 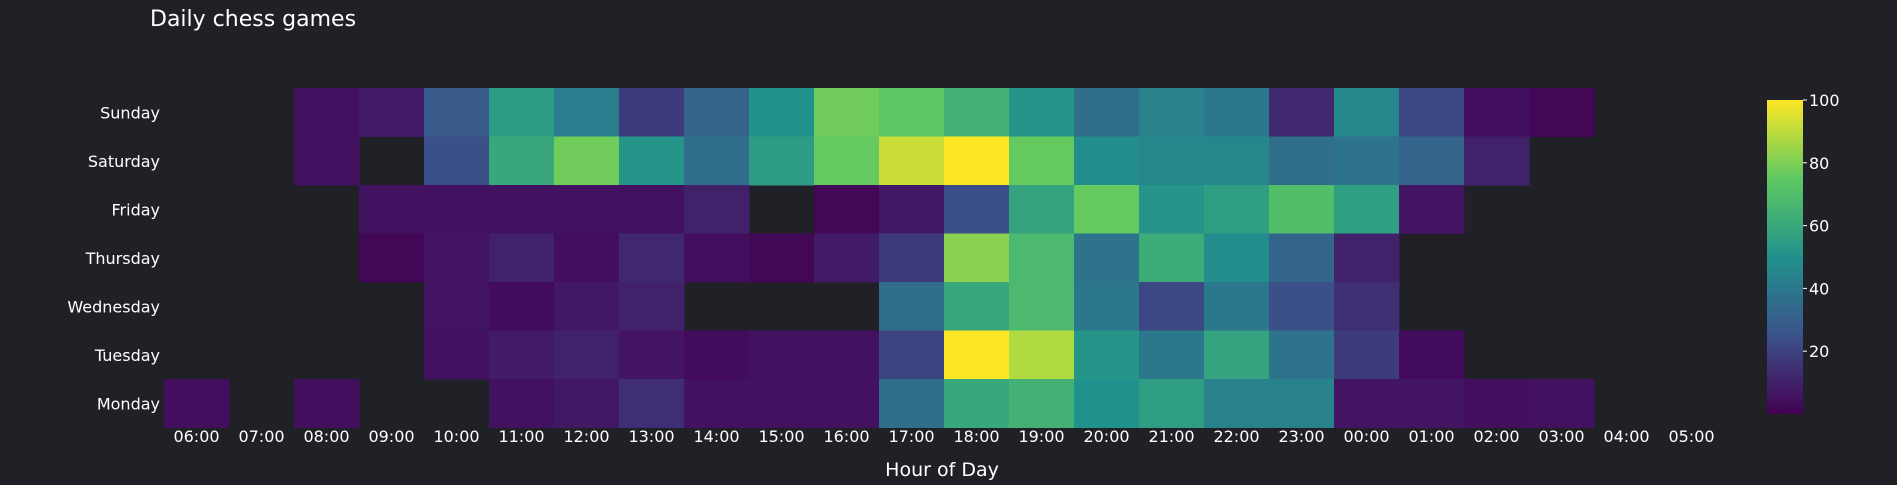 What do you see at coordinates (456, 436) in the screenshot?
I see `x-tick-label: 10:00` at bounding box center [456, 436].